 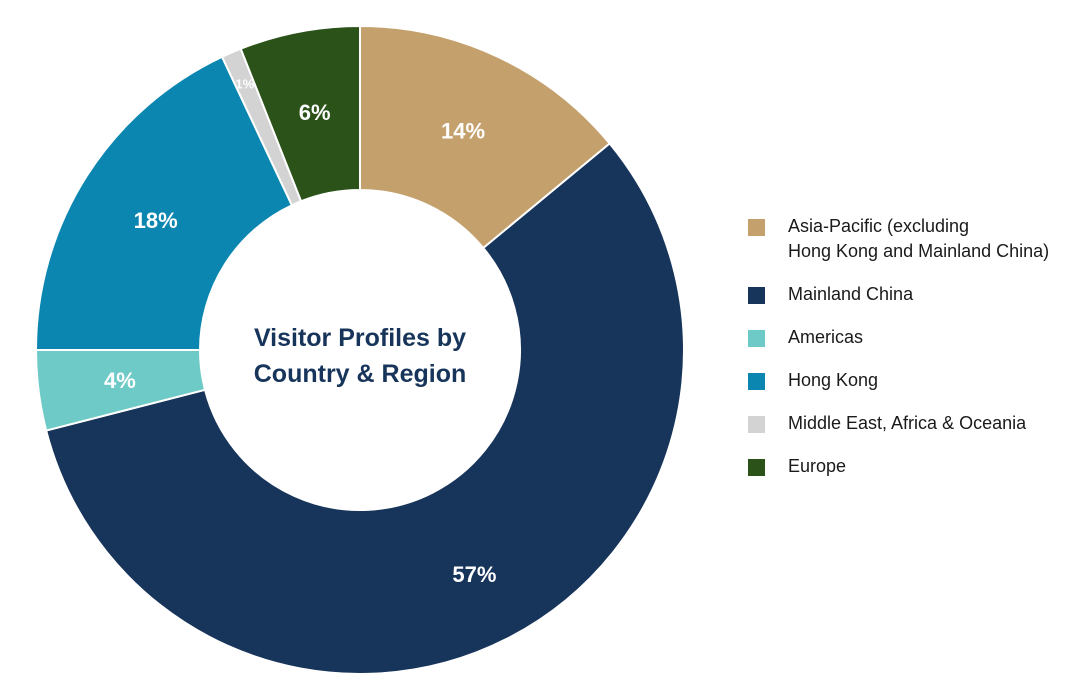 What do you see at coordinates (908, 466) in the screenshot?
I see `legend-item: Europe` at bounding box center [908, 466].